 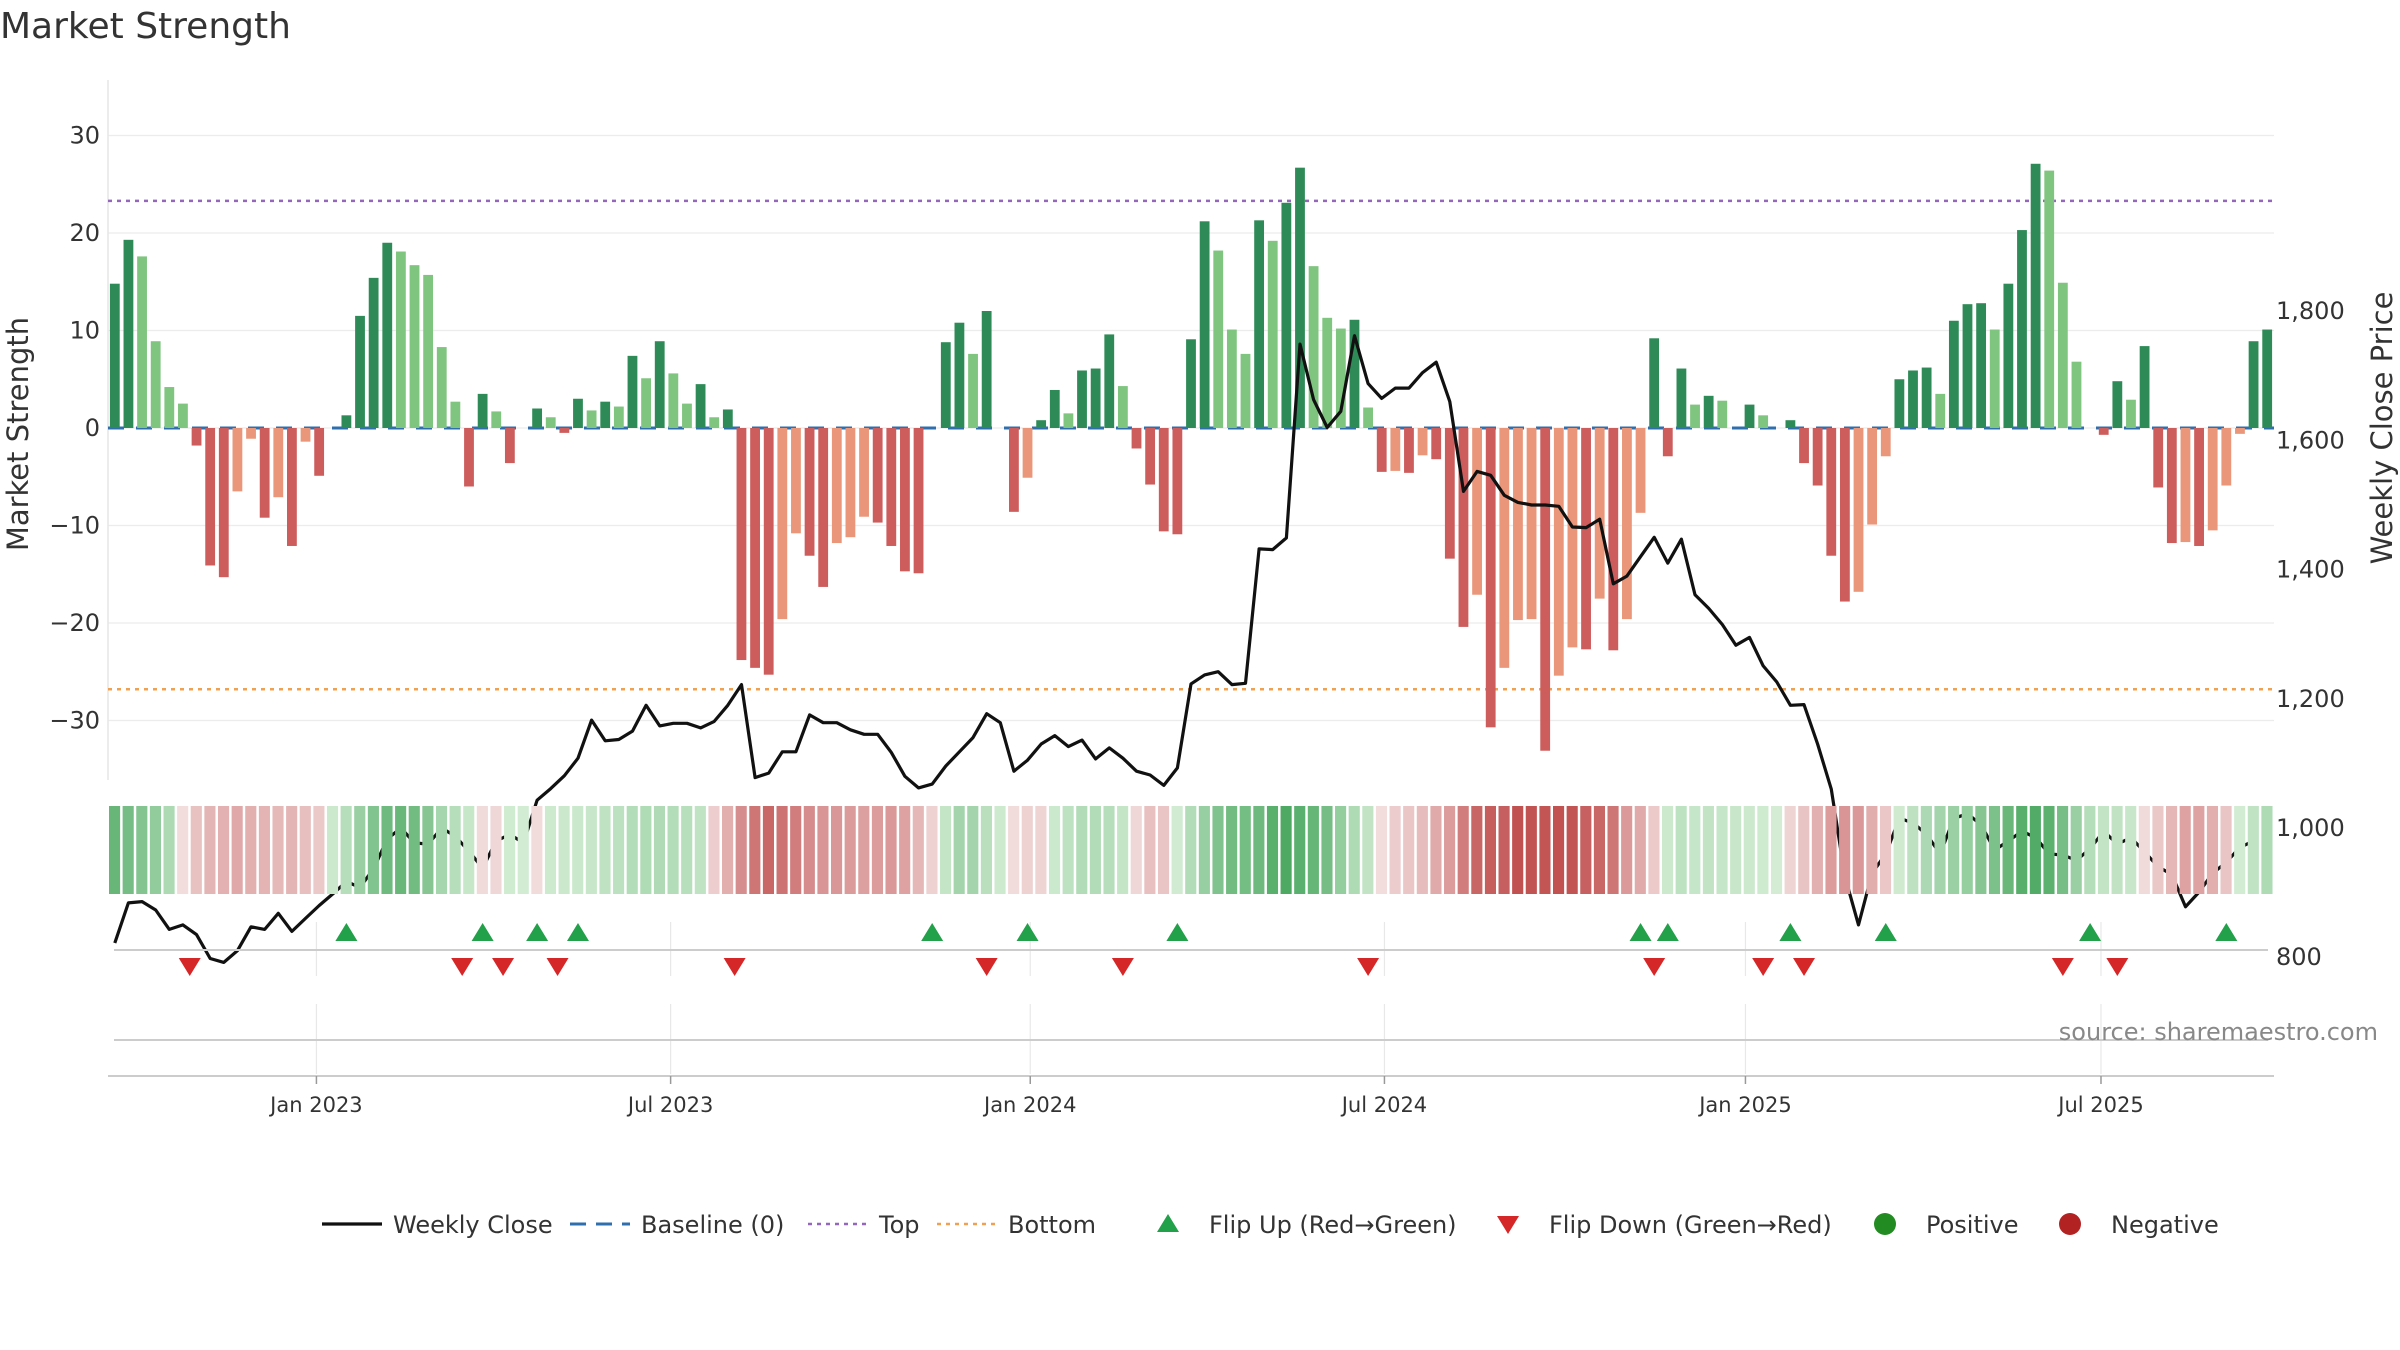 I want to click on legend-item: Top, so click(x=864, y=1225).